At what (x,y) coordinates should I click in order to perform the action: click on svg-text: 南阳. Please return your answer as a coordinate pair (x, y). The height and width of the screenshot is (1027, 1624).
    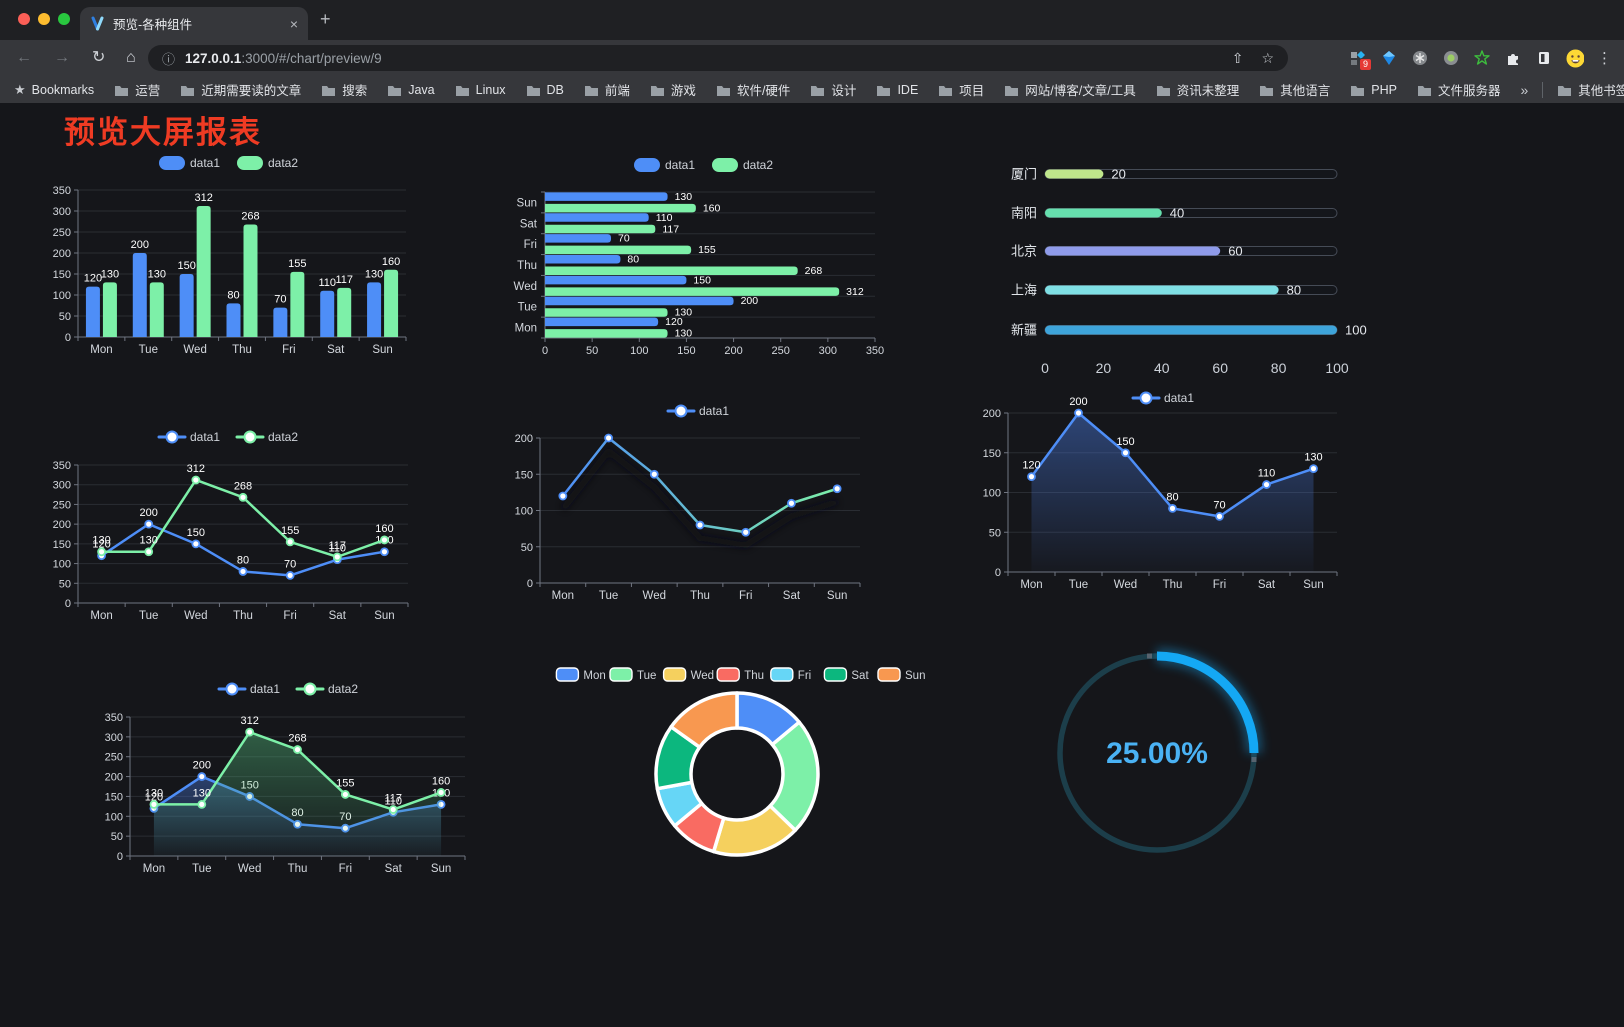
    Looking at the image, I should click on (1024, 213).